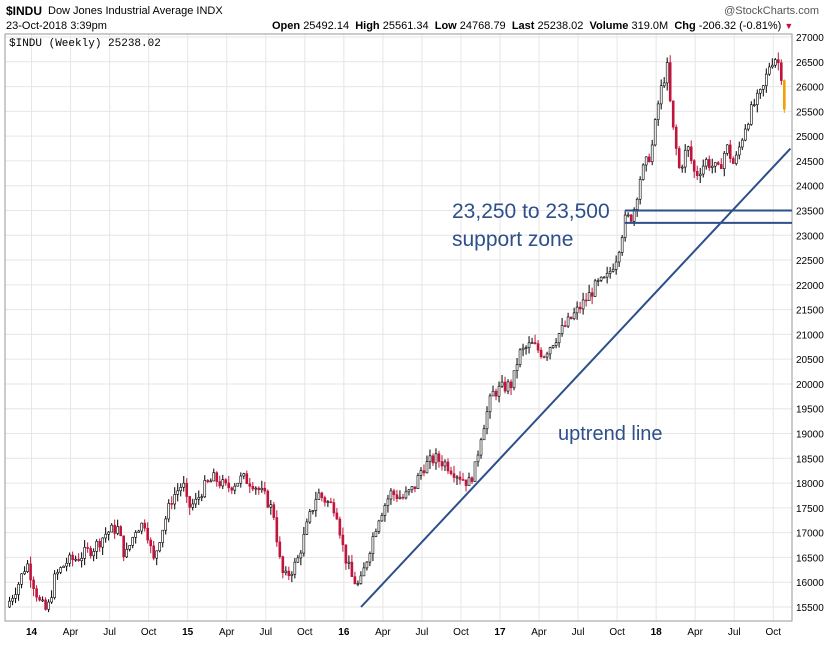 The image size is (835, 649). Describe the element at coordinates (810, 583) in the screenshot. I see `y-tick-label: 16000` at that location.